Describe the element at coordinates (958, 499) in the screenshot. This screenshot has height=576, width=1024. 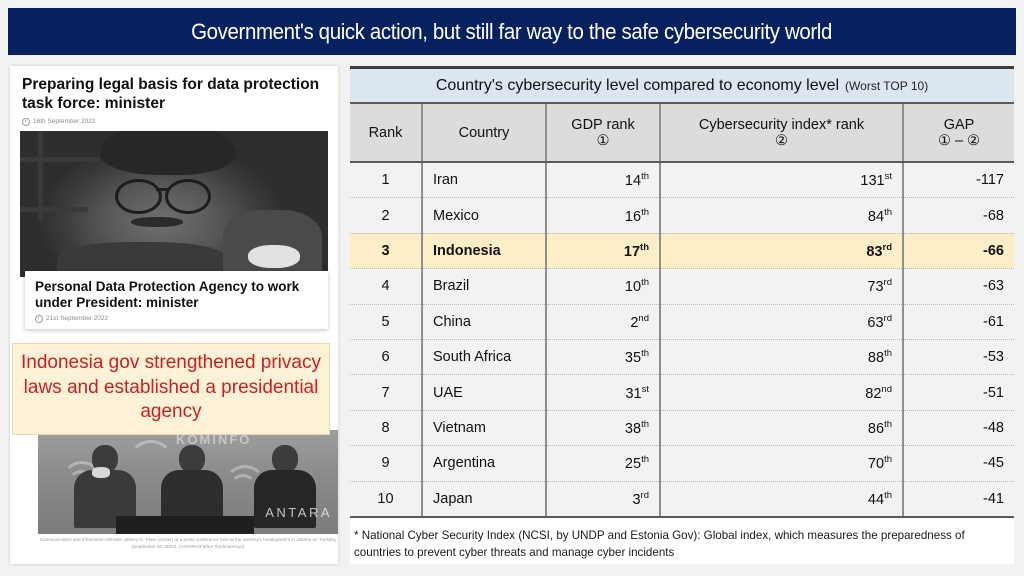
I see `cell-gap: -41` at that location.